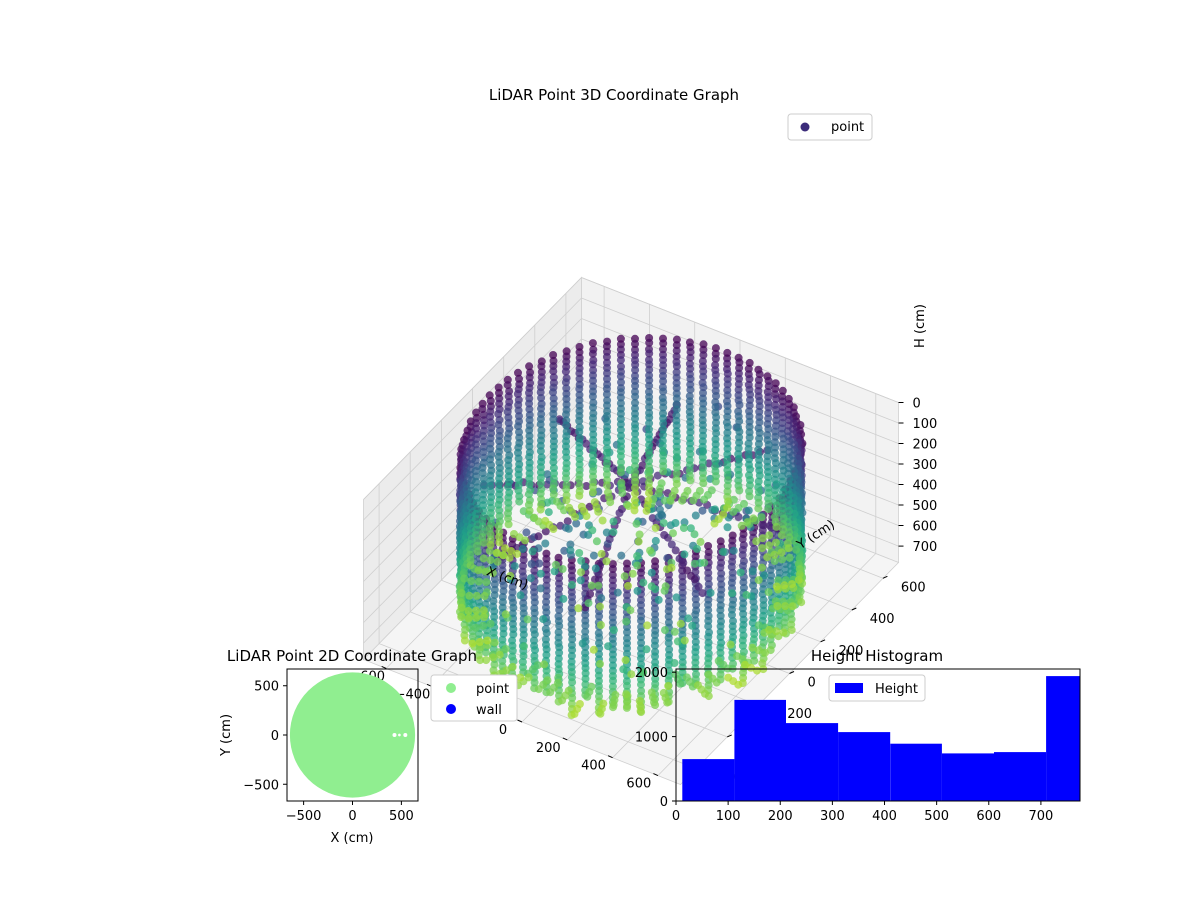  What do you see at coordinates (401, 816) in the screenshot?
I see `x-tick-label-2d: 500` at bounding box center [401, 816].